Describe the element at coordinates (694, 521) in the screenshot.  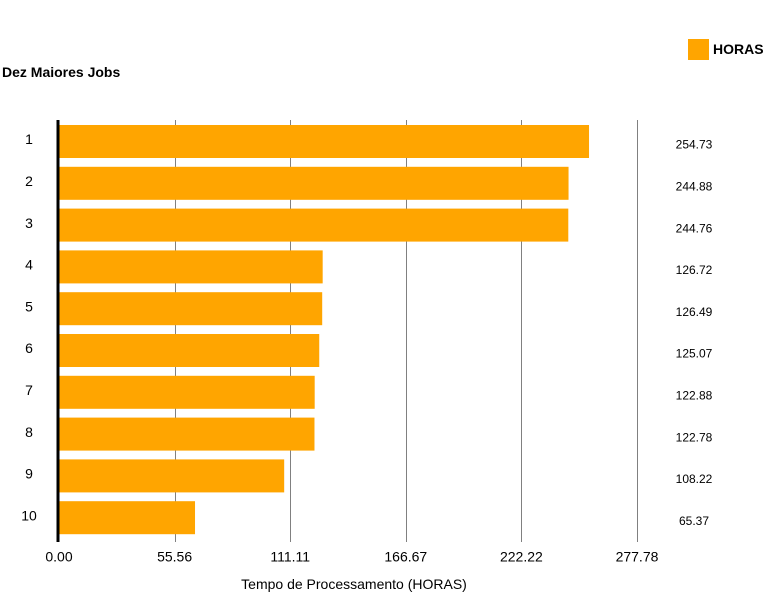
I see `value-label: 65.37` at that location.